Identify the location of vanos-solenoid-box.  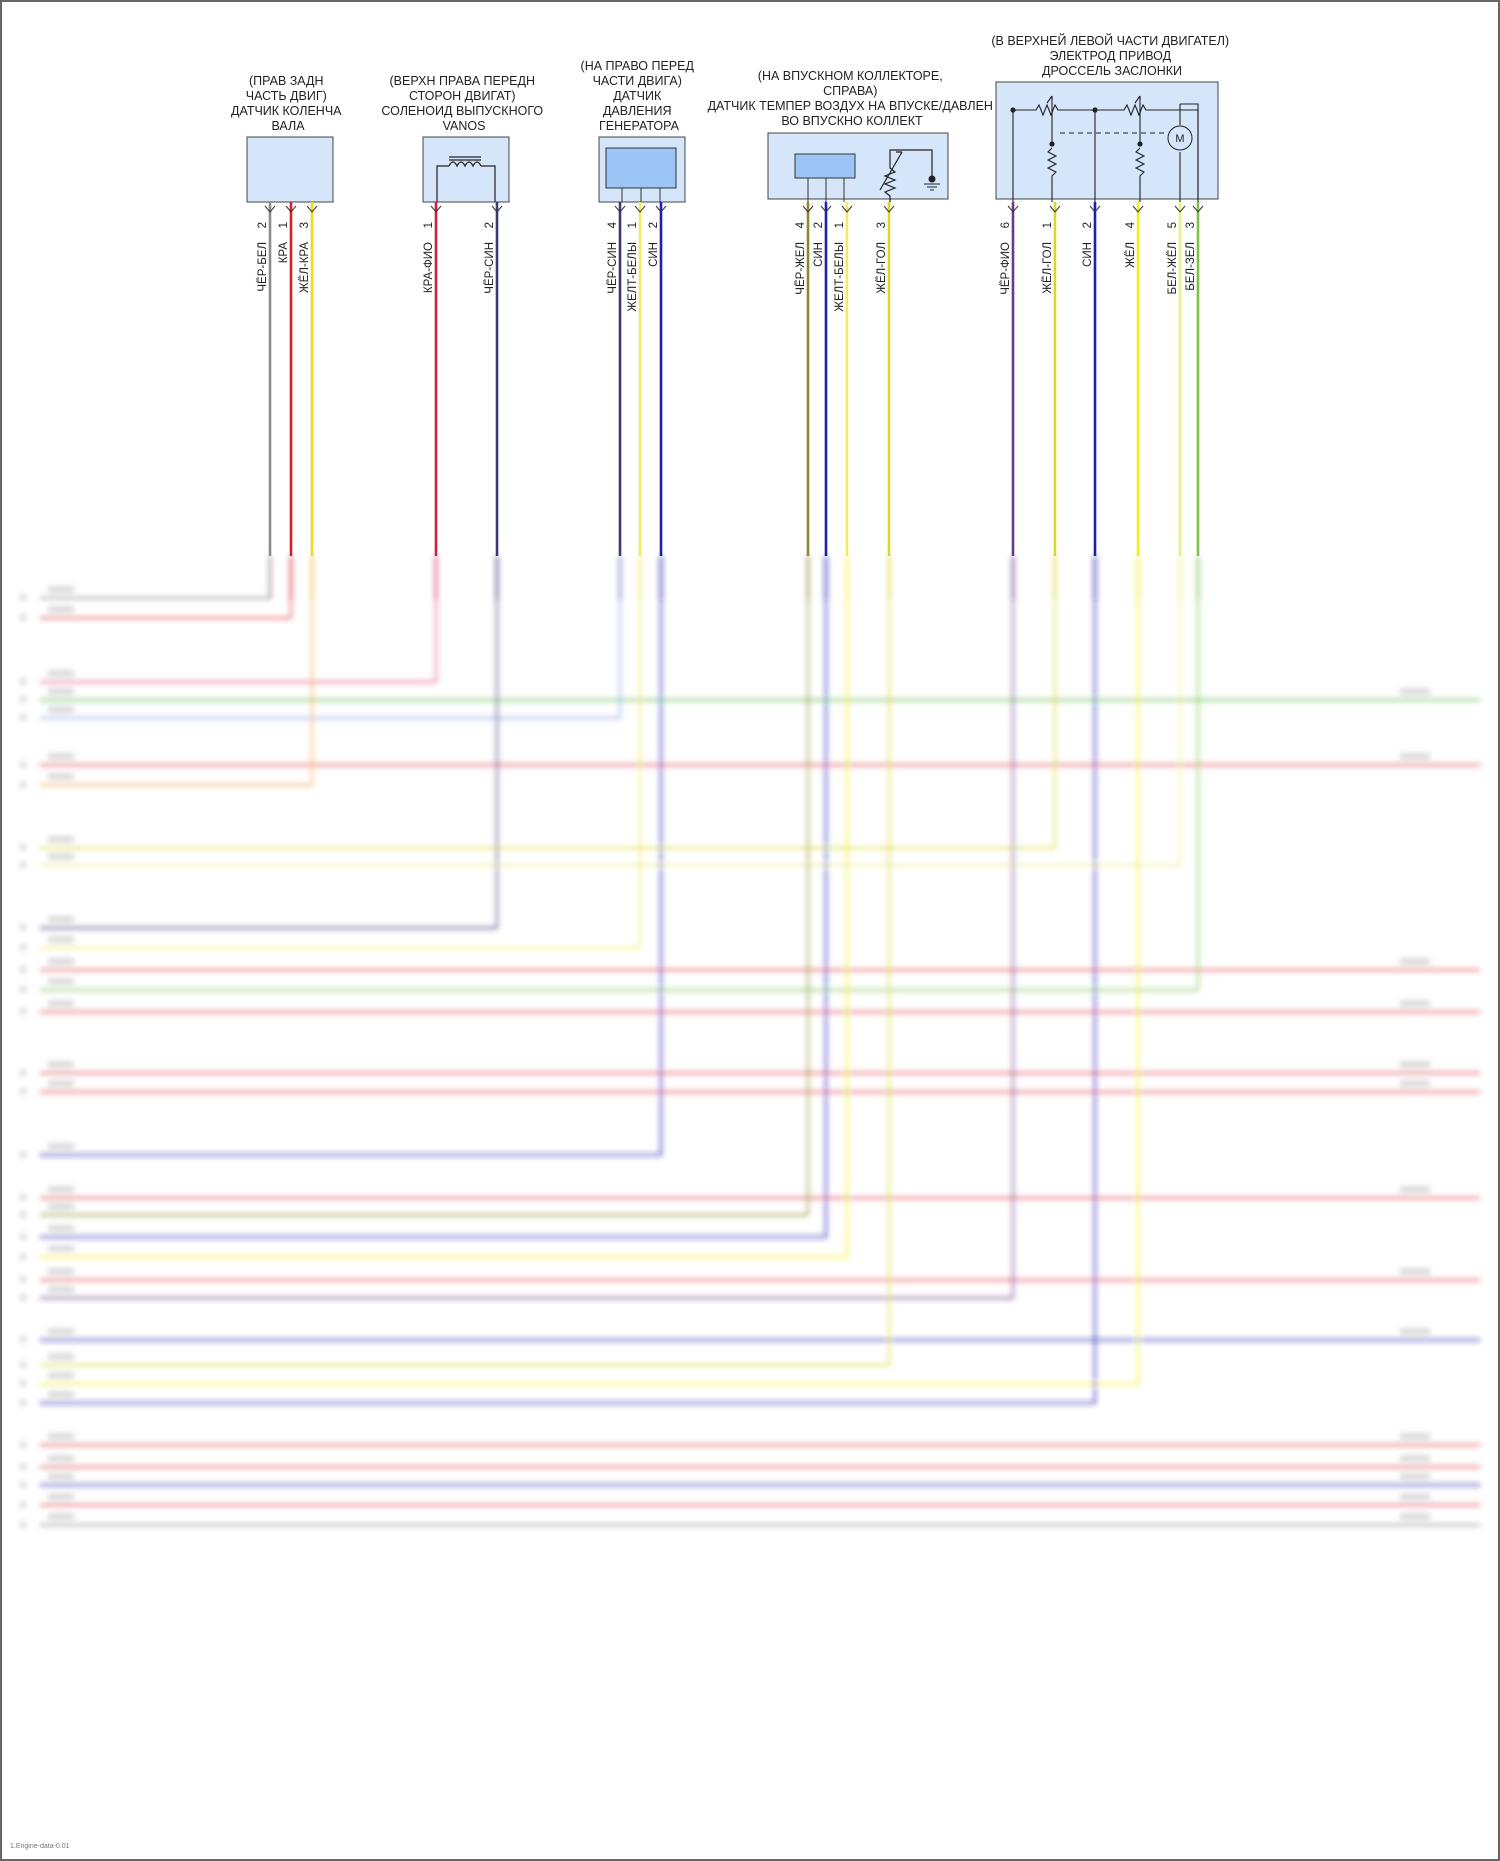
(466, 169).